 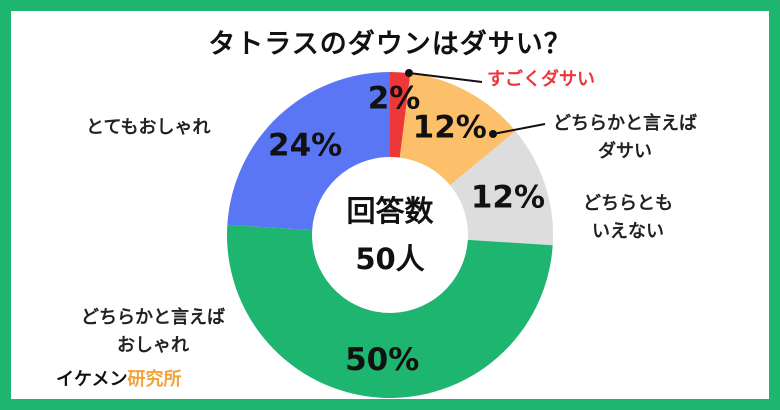 What do you see at coordinates (450, 127) in the screenshot?
I see `pct-label-1: 12%` at bounding box center [450, 127].